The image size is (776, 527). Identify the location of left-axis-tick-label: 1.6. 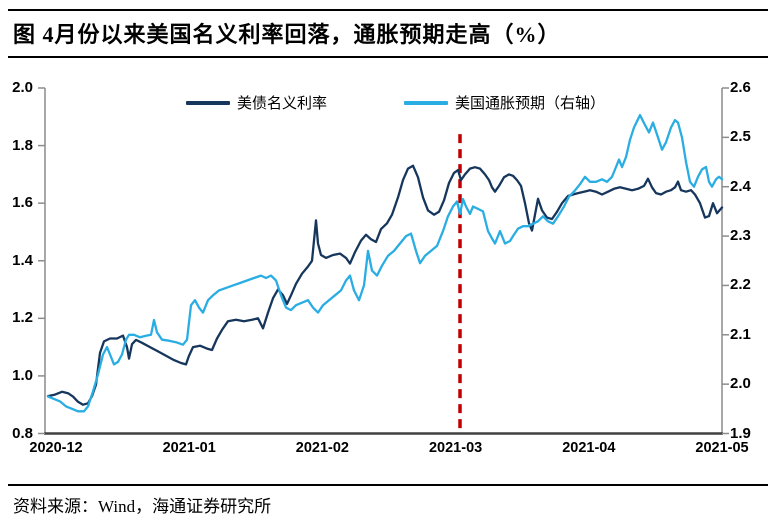
(22, 203).